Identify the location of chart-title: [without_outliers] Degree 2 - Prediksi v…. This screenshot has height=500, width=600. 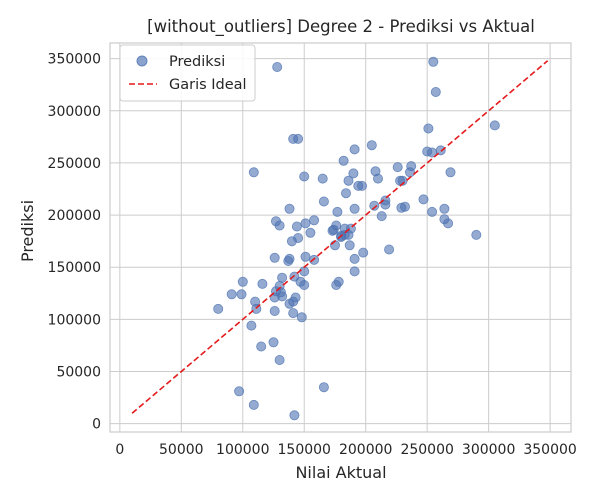
(341, 27).